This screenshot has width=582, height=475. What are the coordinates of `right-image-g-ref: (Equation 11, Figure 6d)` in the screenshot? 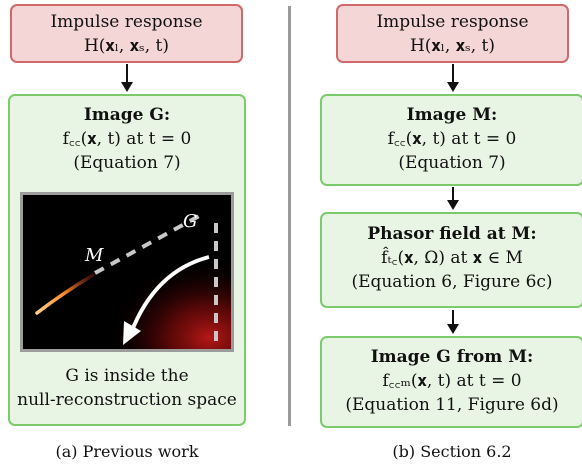 It's located at (452, 405).